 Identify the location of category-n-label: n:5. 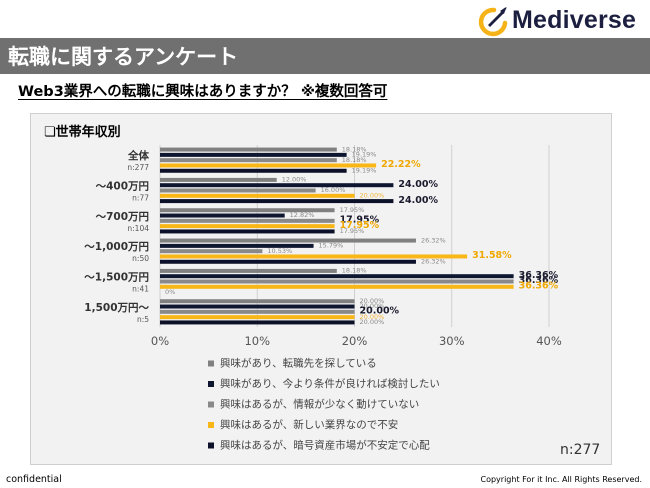
(143, 319).